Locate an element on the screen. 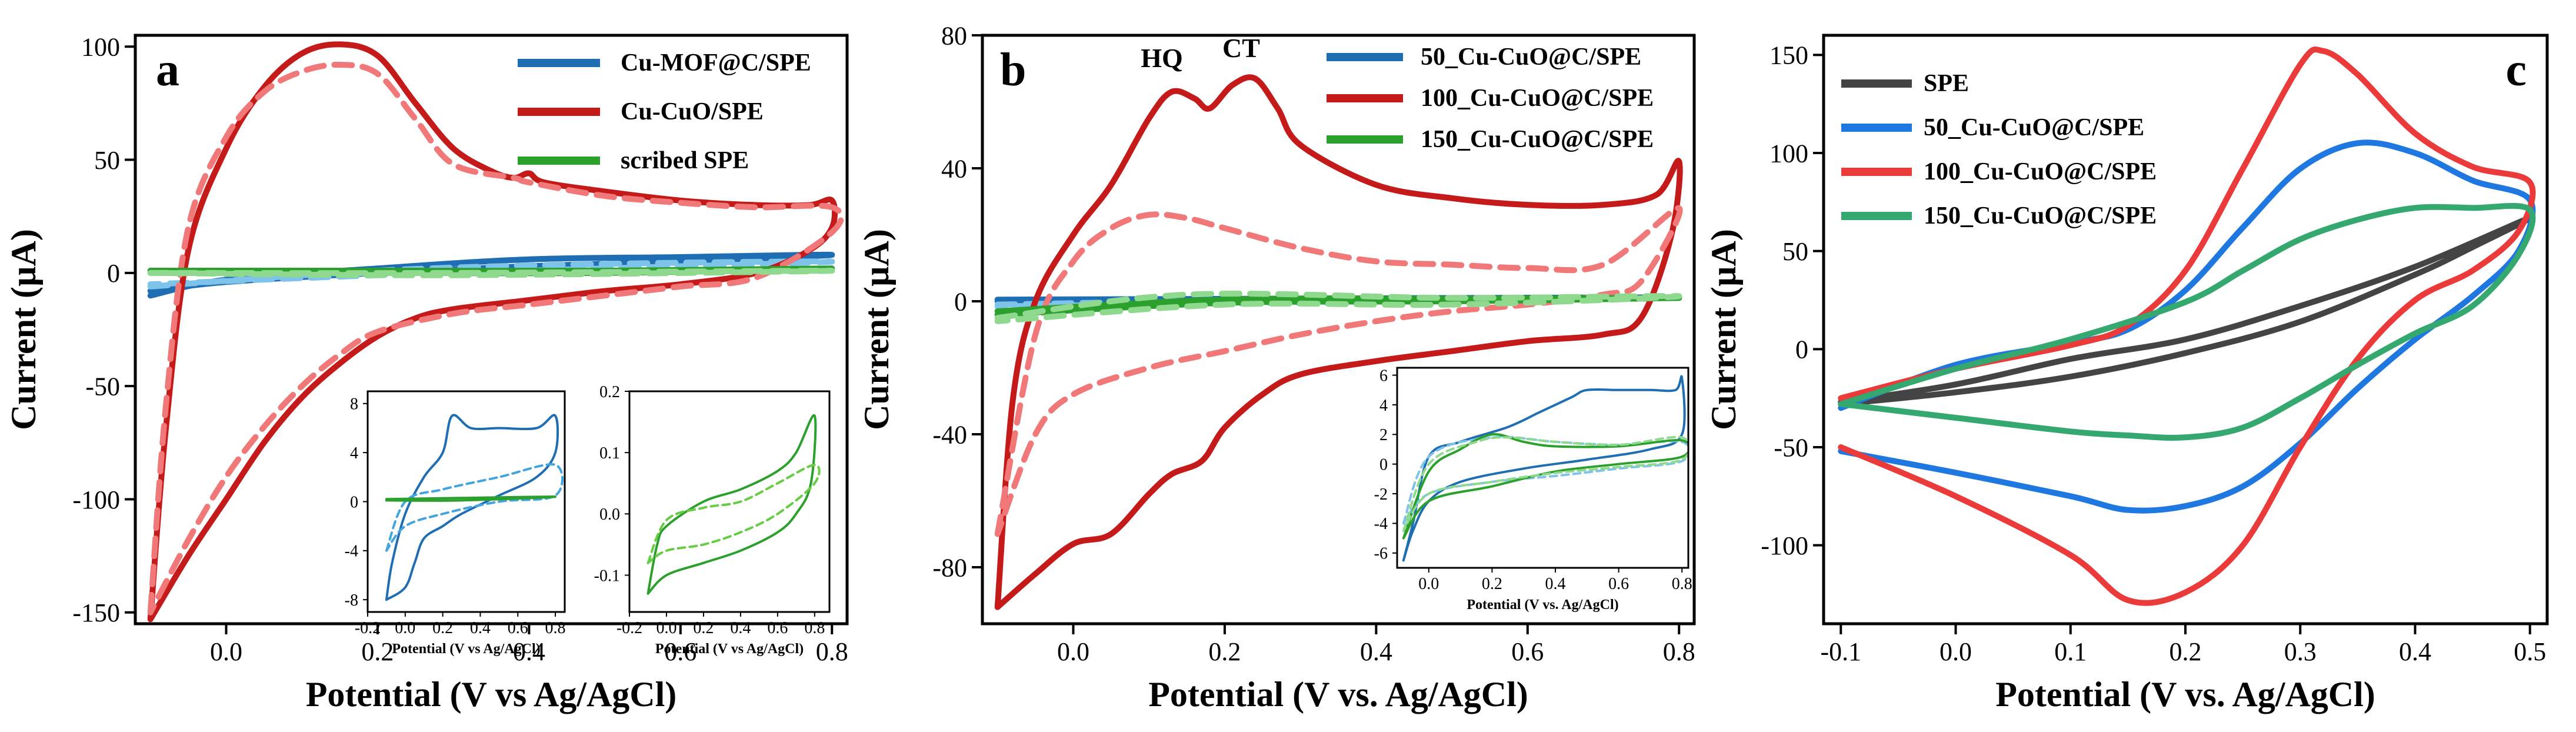 The height and width of the screenshot is (732, 2576). legend: Cu-MOF@C/SPE Cu-CuO/SPE scribed SPE is located at coordinates (664, 112).